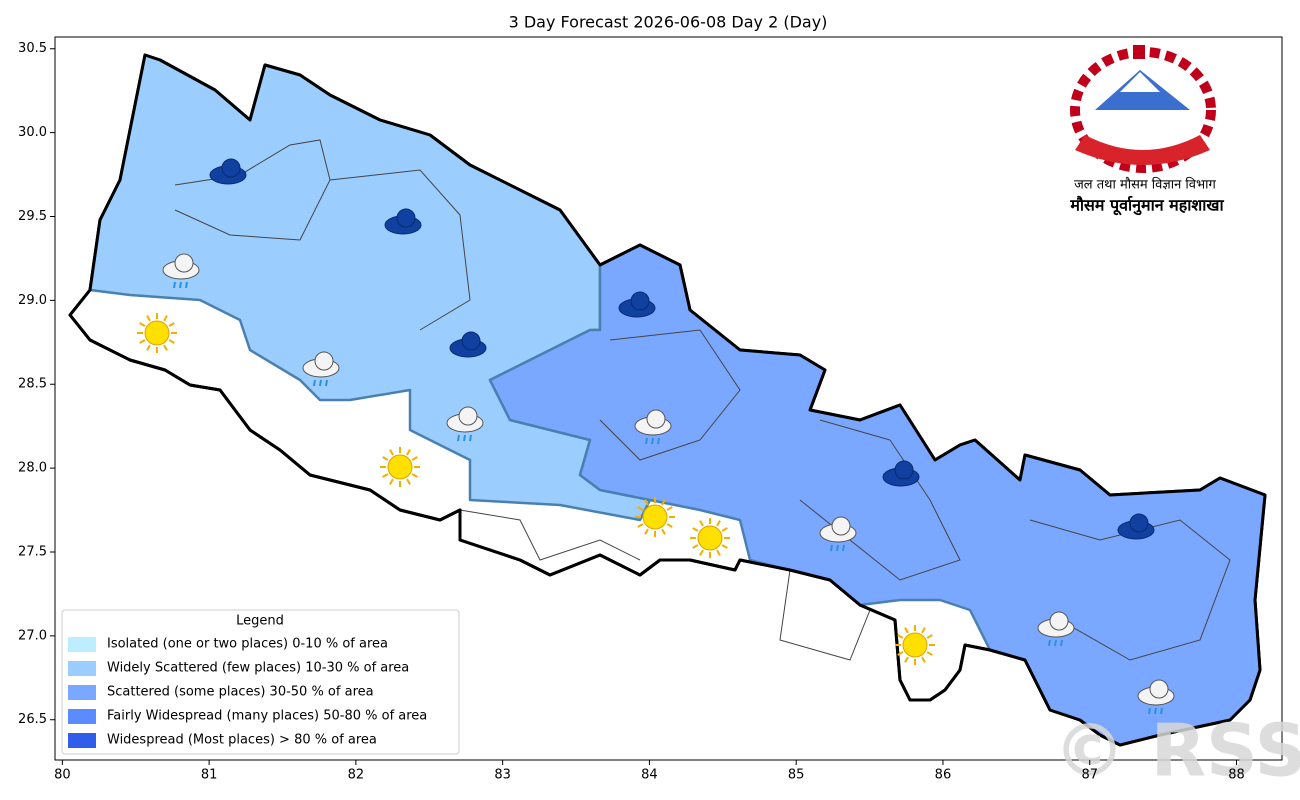 Image resolution: width=1300 pixels, height=800 pixels. Describe the element at coordinates (62, 775) in the screenshot. I see `x-tick-label: 80` at that location.